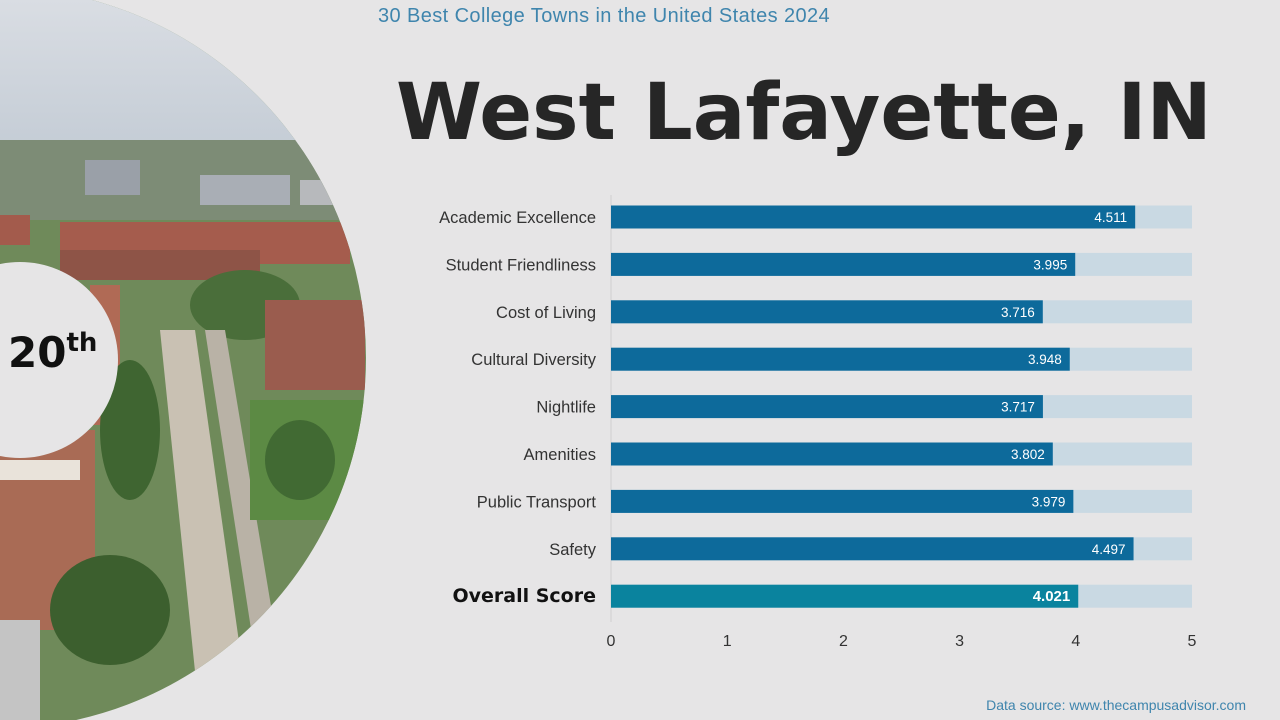 The image size is (1280, 720). Describe the element at coordinates (521, 265) in the screenshot. I see `category-label: Student Friendliness` at that location.